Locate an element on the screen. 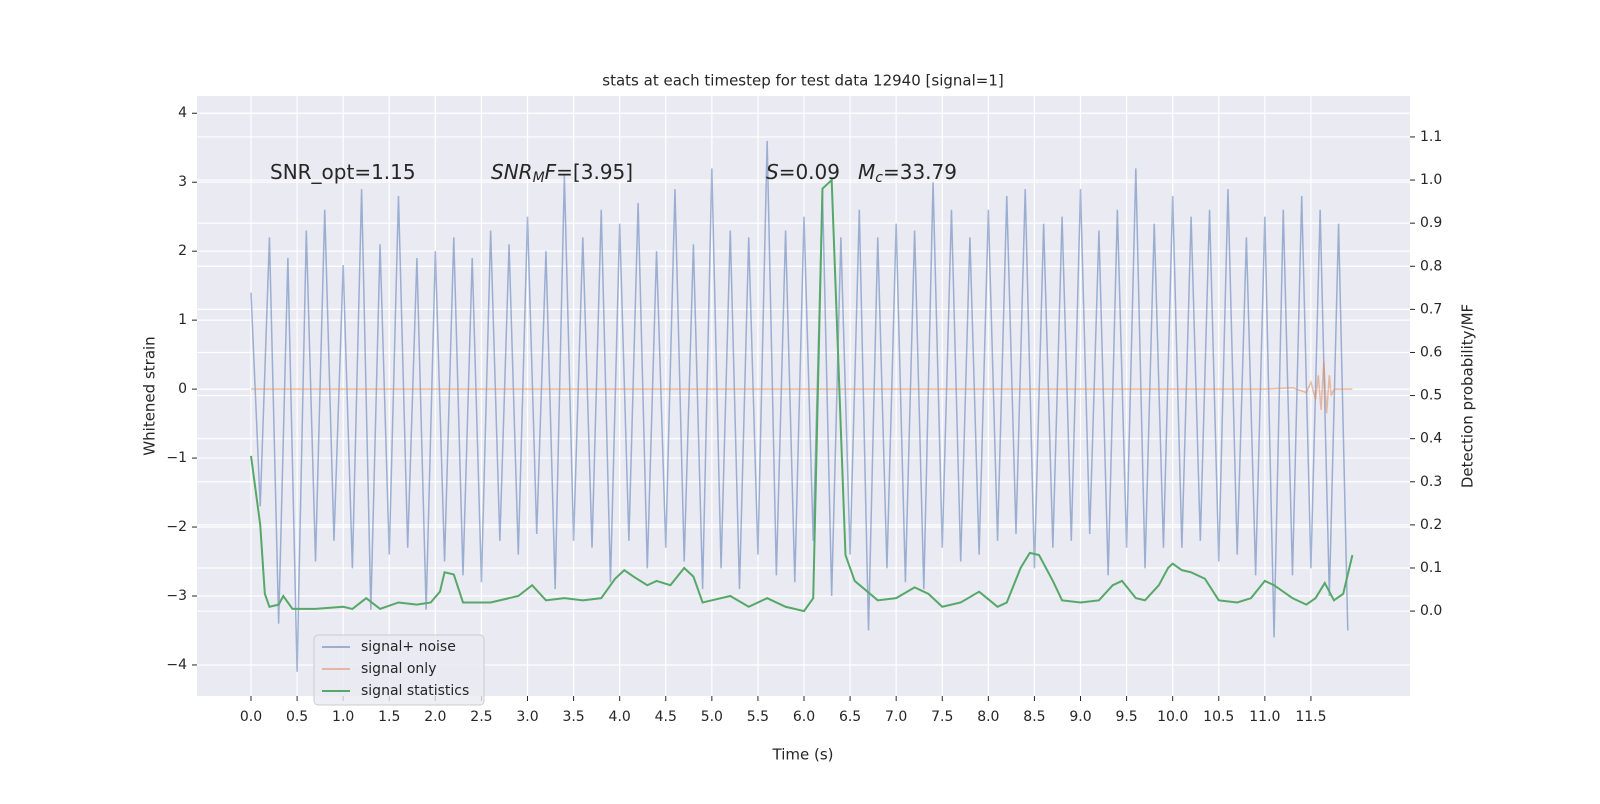 This screenshot has height=804, width=1600. annotation: Mc=33.79 is located at coordinates (907, 173).